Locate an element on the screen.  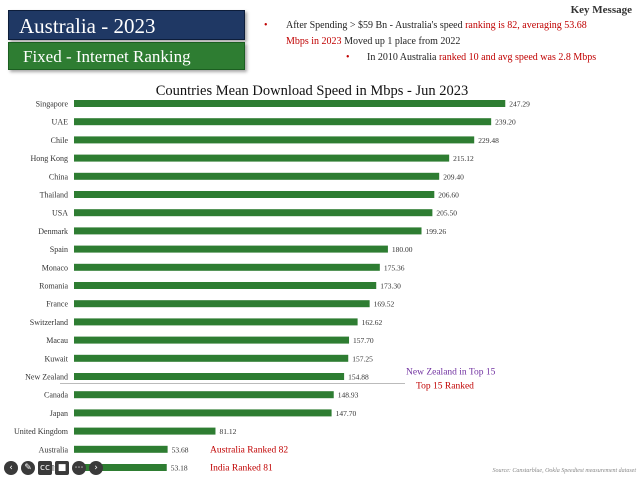
value-label: 215.12 is located at coordinates (463, 158).